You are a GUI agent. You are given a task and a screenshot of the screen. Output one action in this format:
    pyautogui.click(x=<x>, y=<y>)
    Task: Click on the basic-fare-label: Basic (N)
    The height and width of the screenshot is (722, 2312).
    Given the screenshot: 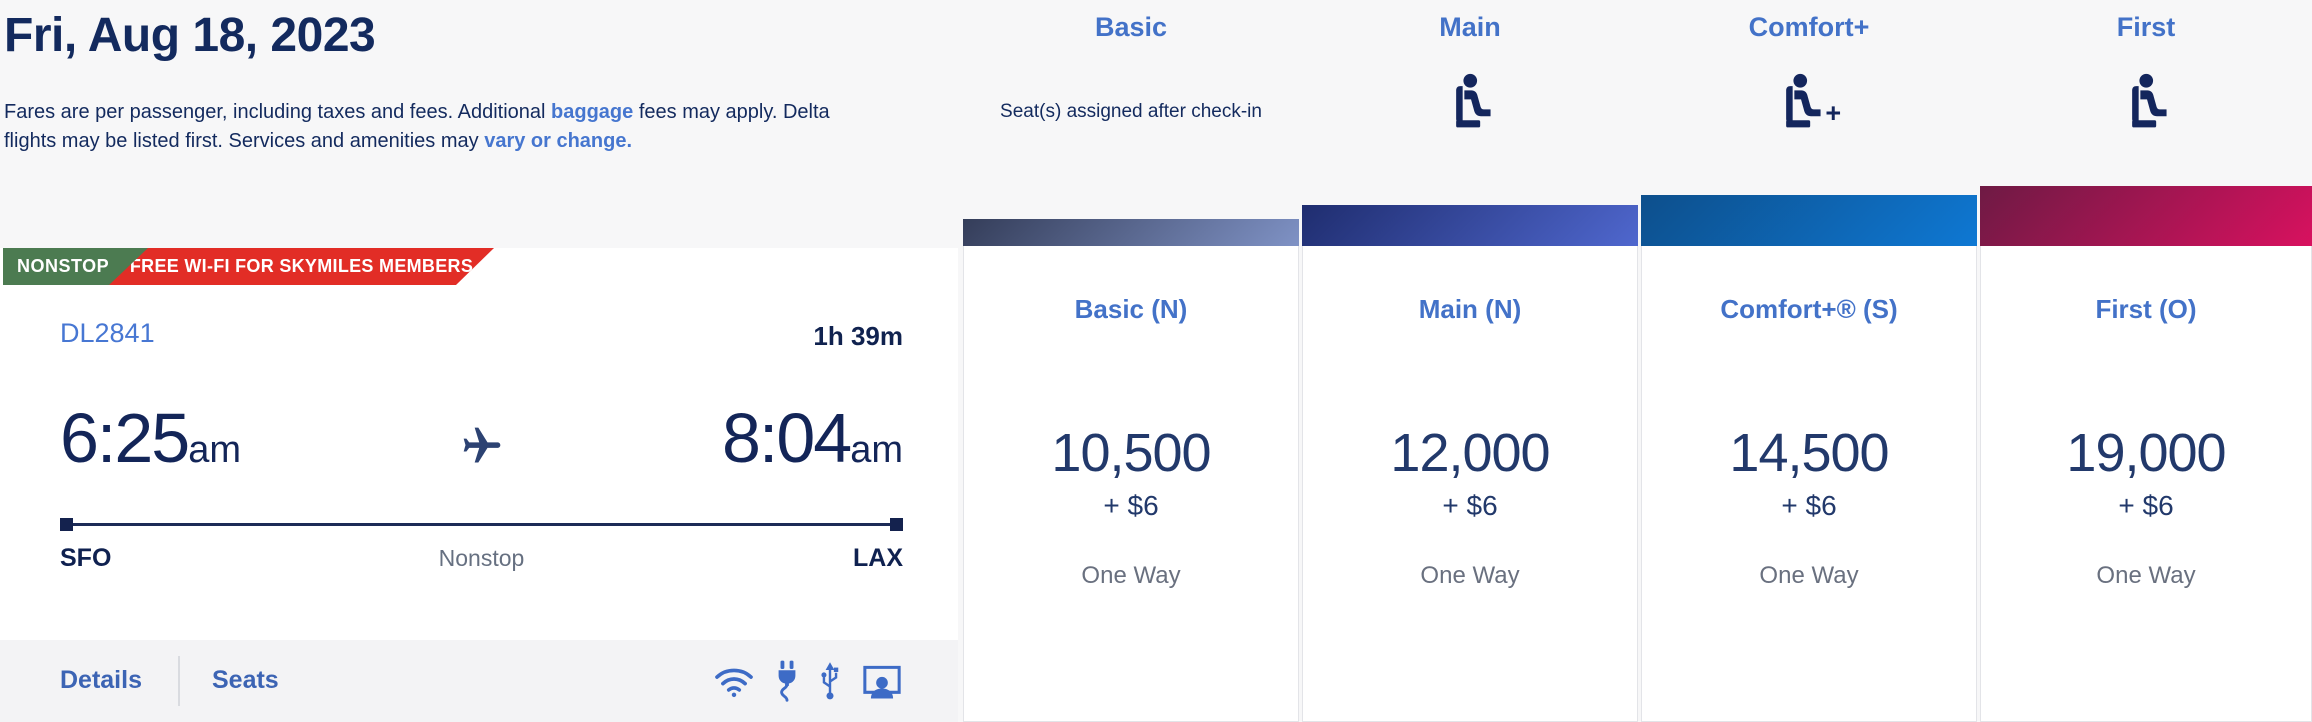 What is the action you would take?
    pyautogui.click(x=1131, y=309)
    